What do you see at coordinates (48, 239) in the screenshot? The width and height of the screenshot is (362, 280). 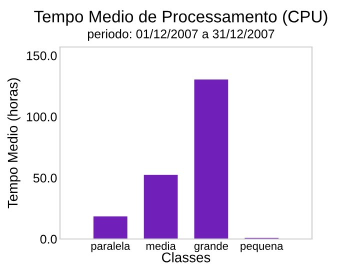 I see `y-tick-label: 0.0` at bounding box center [48, 239].